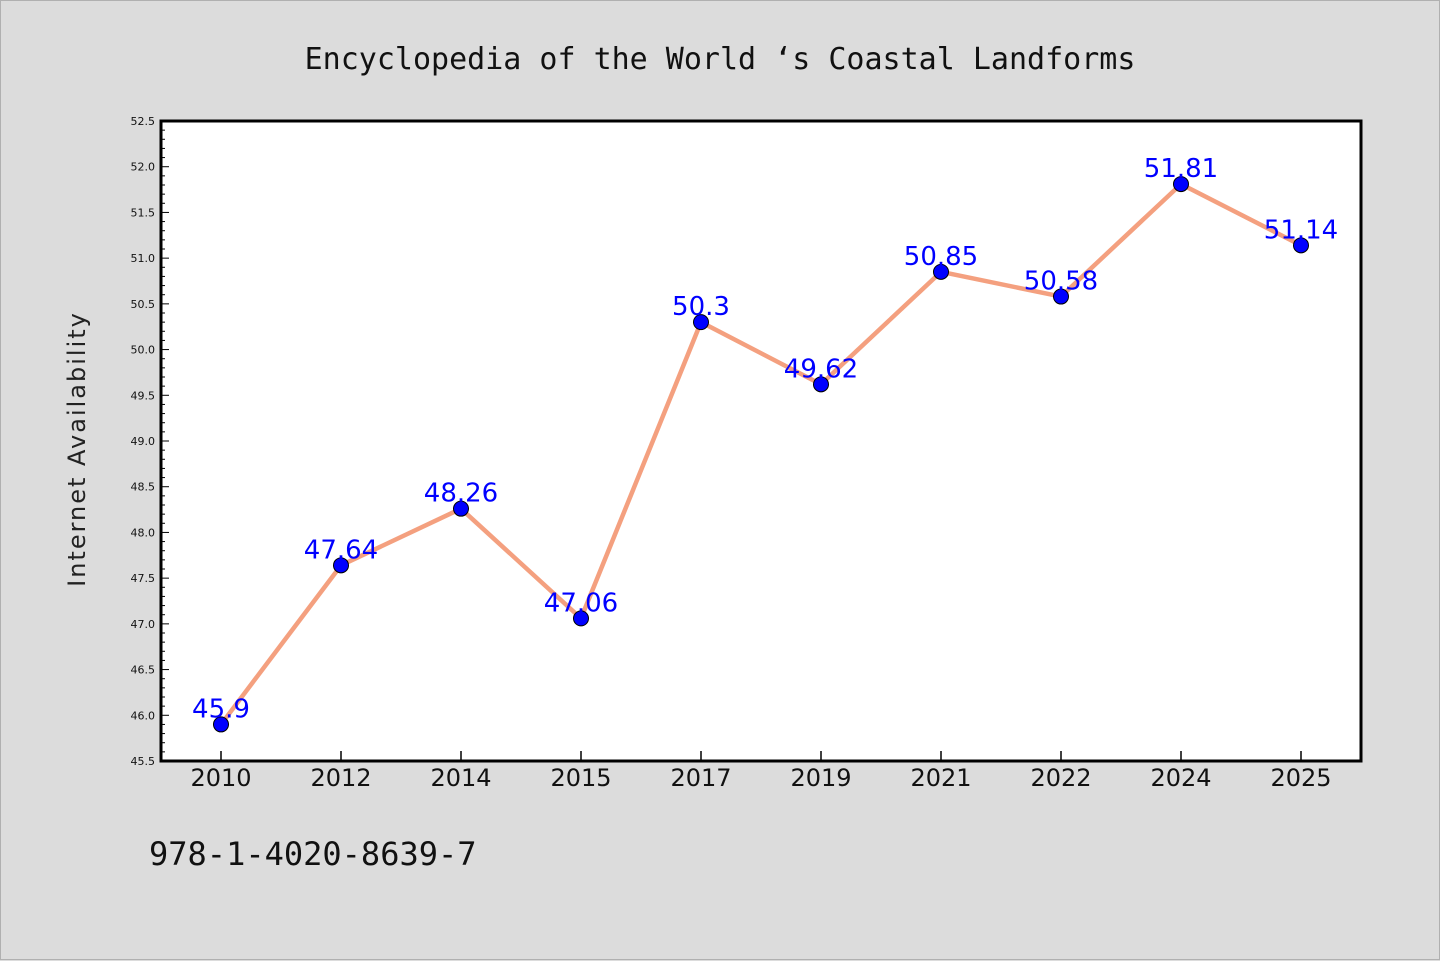  I want to click on data-label: 51.14, so click(1301, 230).